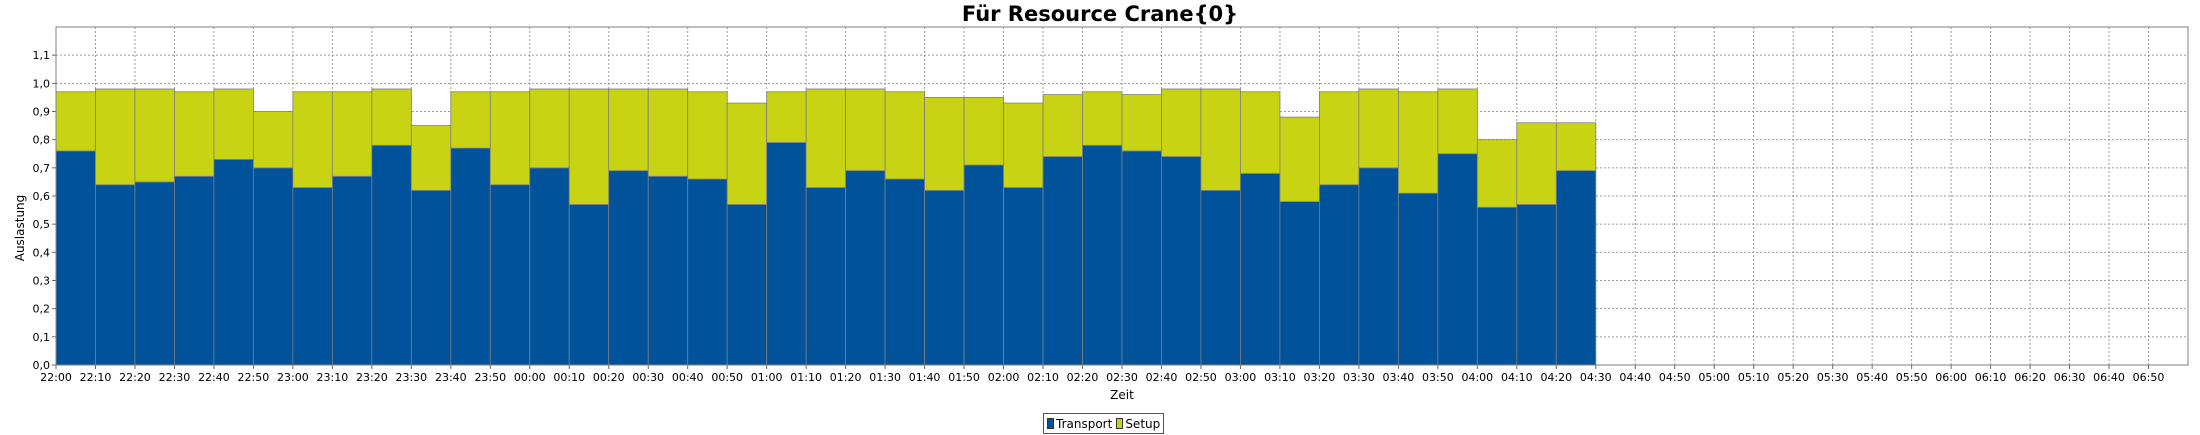 This screenshot has height=435, width=2200. What do you see at coordinates (175, 377) in the screenshot?
I see `x-tick-label: 22:30` at bounding box center [175, 377].